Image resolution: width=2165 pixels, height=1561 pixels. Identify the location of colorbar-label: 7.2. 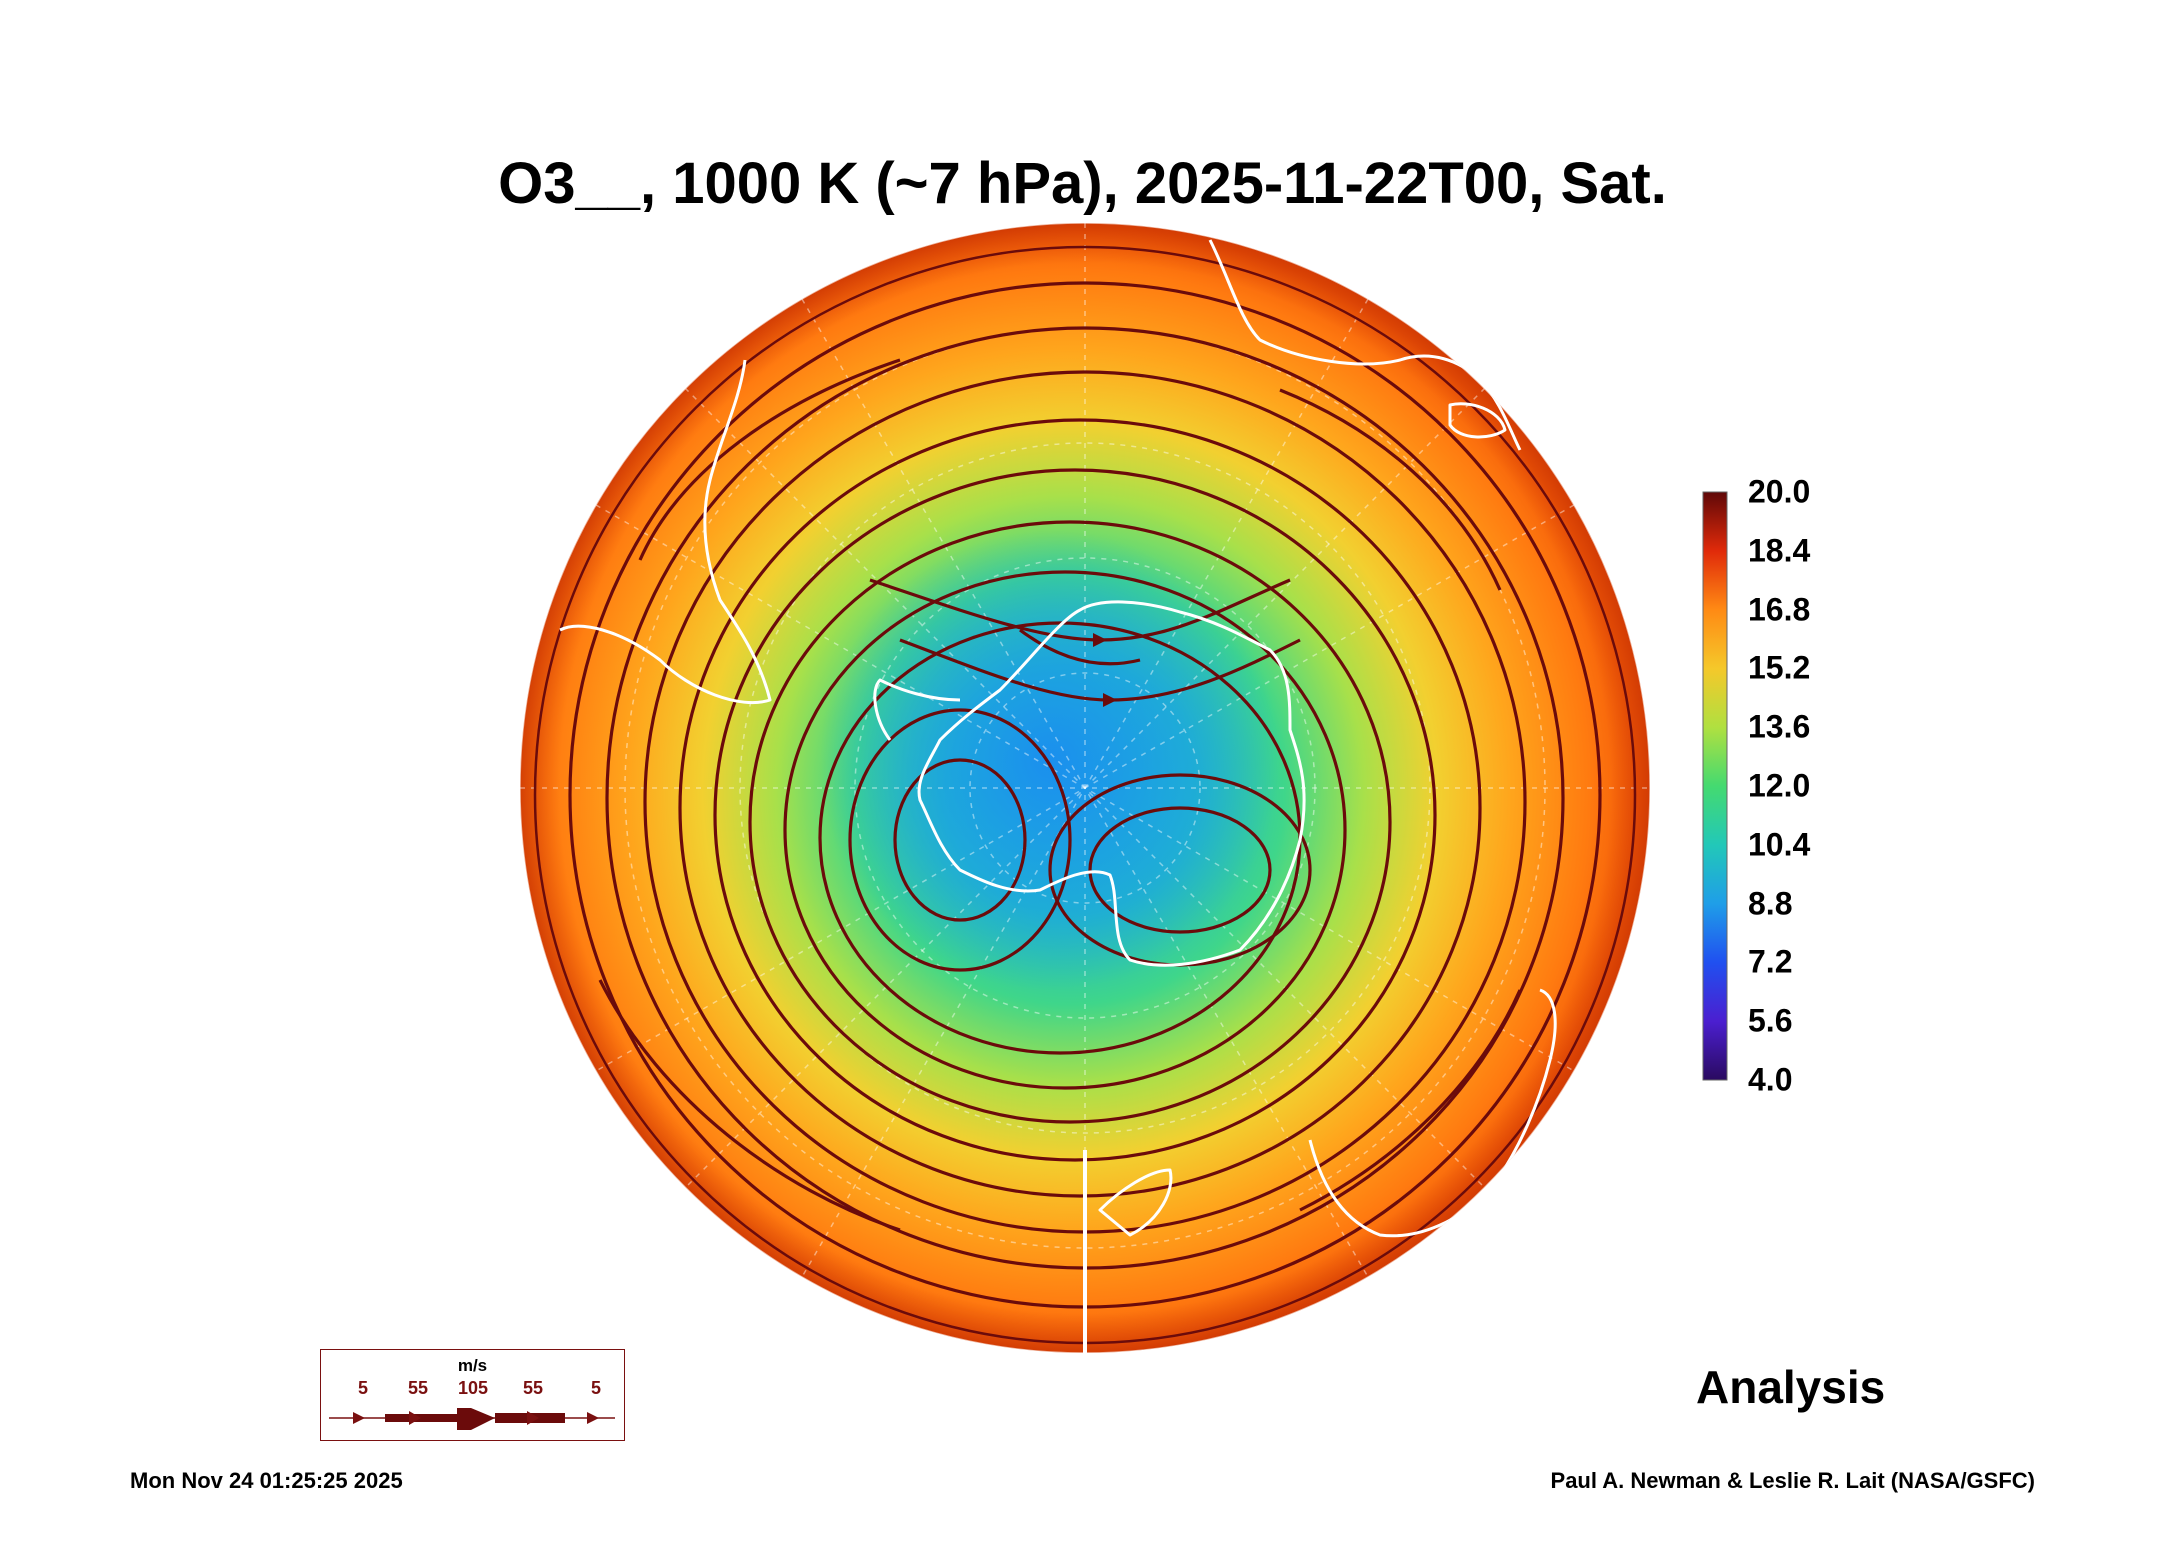
(1770, 961).